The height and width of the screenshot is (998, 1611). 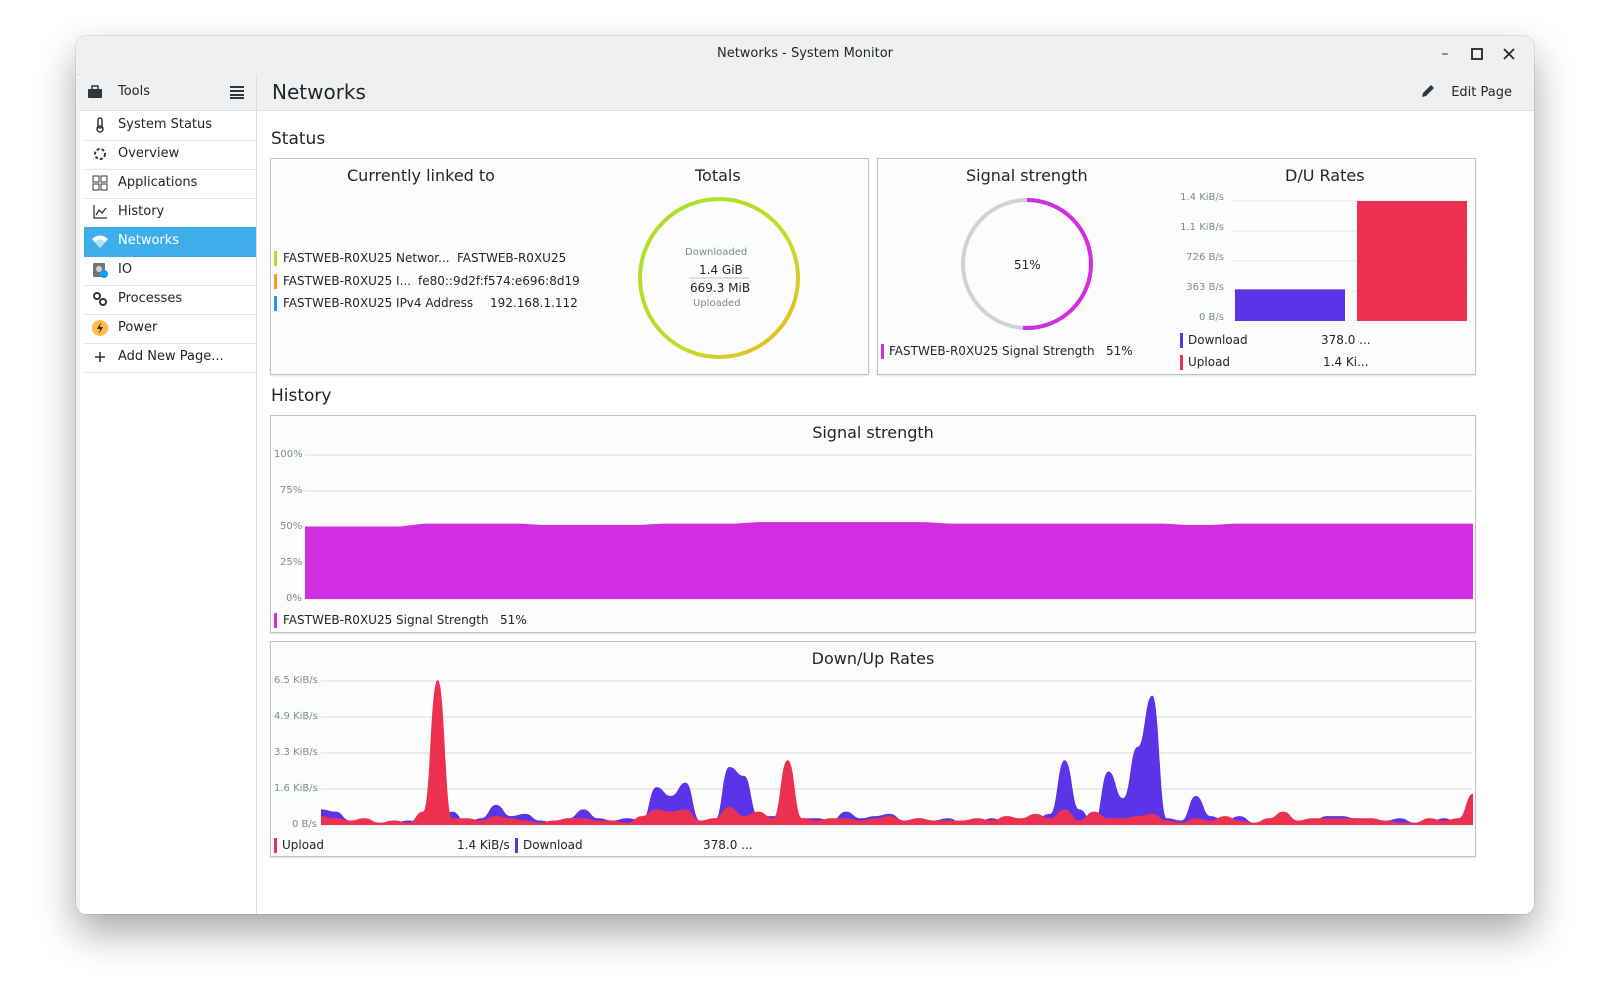 I want to click on bar-download, so click(x=1290, y=305).